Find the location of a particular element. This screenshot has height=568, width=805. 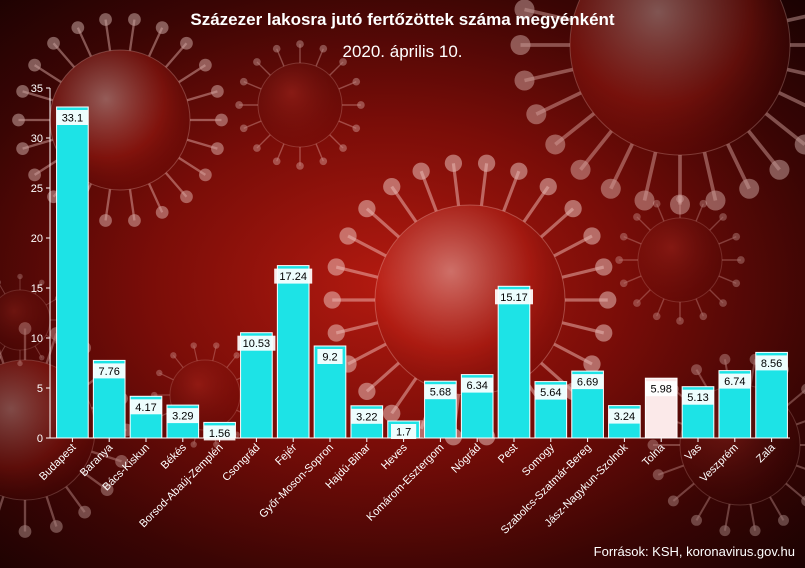

y-tick-label: 20 is located at coordinates (37, 239).